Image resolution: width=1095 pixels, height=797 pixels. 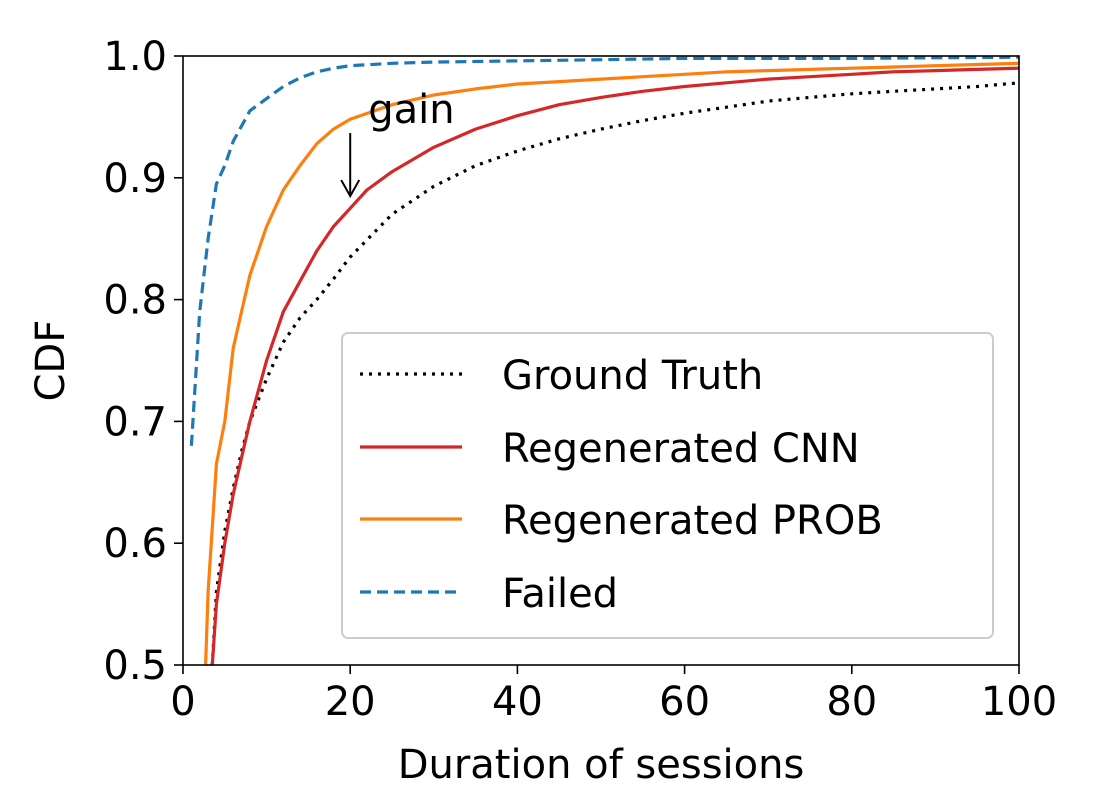 I want to click on y-tick-label: 0.8, so click(x=135, y=301).